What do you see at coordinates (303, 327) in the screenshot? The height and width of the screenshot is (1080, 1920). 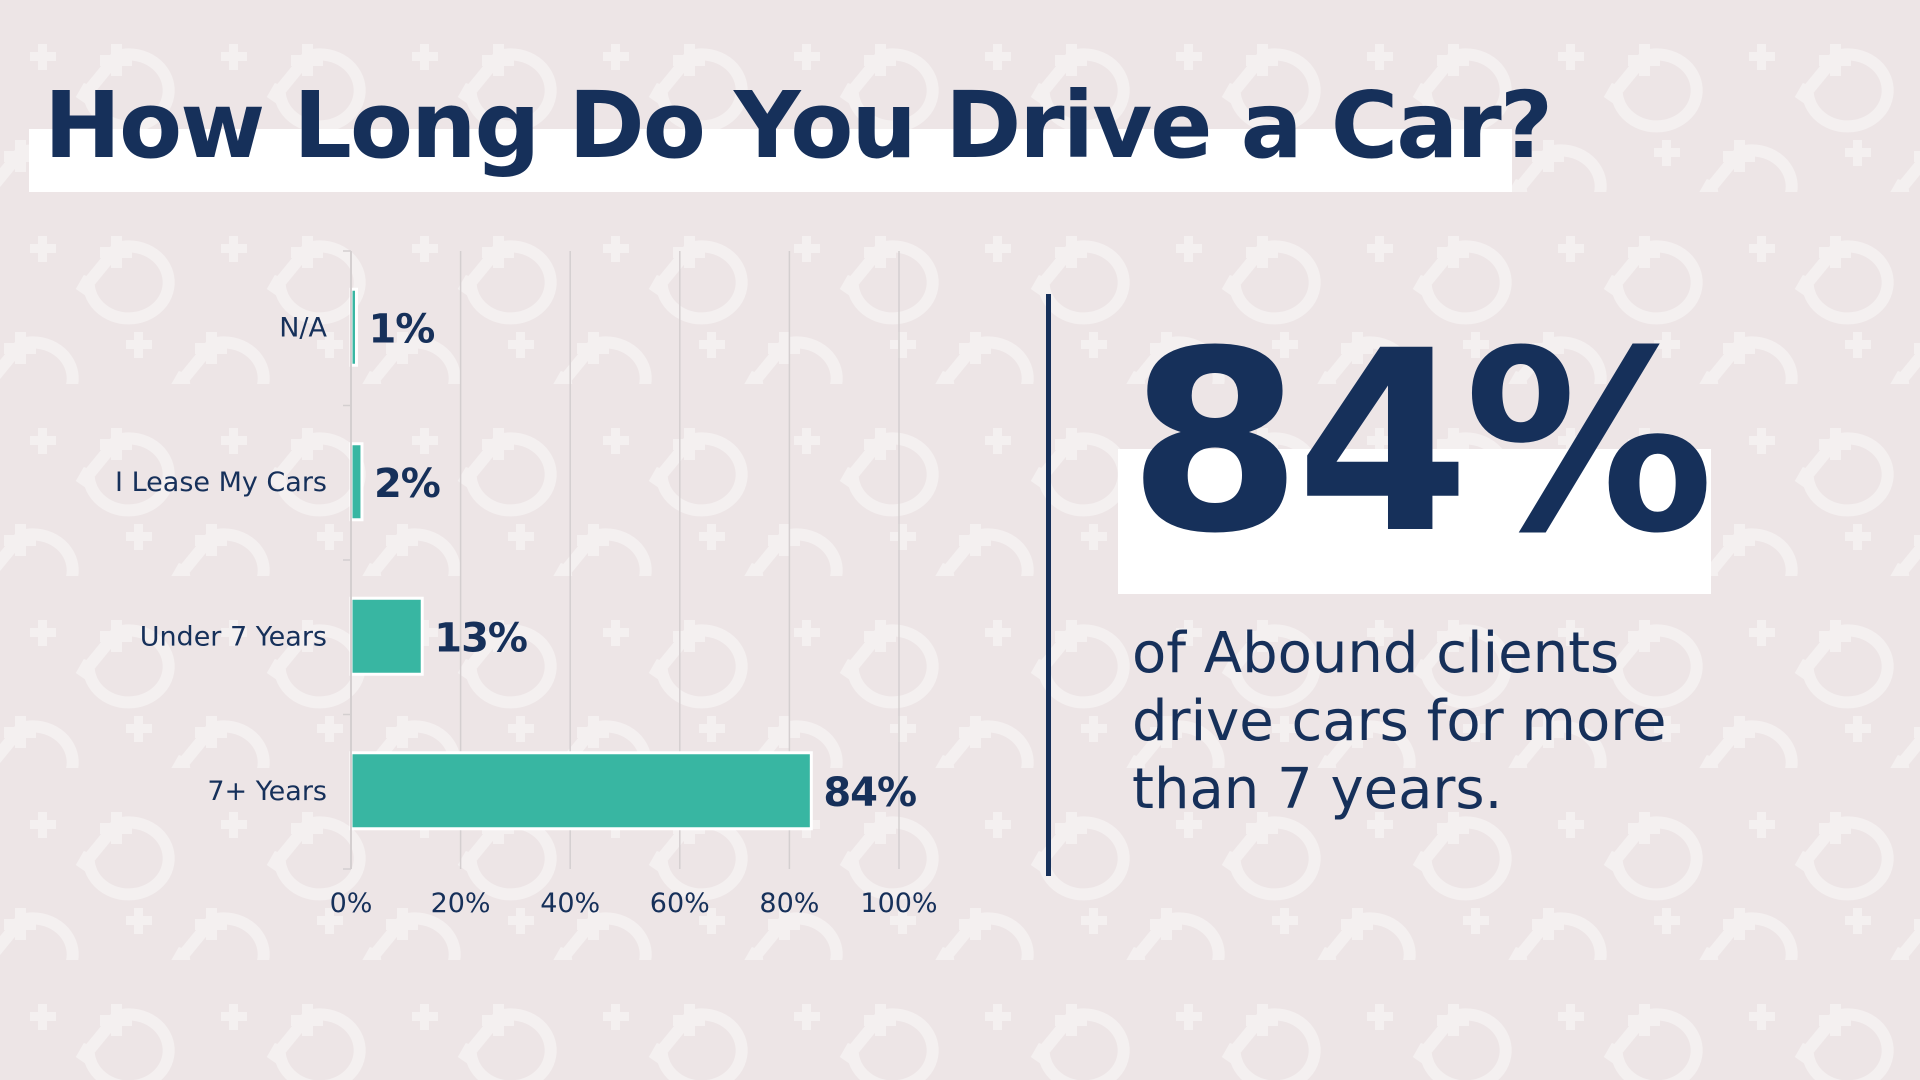 I see `category-label: N/A` at bounding box center [303, 327].